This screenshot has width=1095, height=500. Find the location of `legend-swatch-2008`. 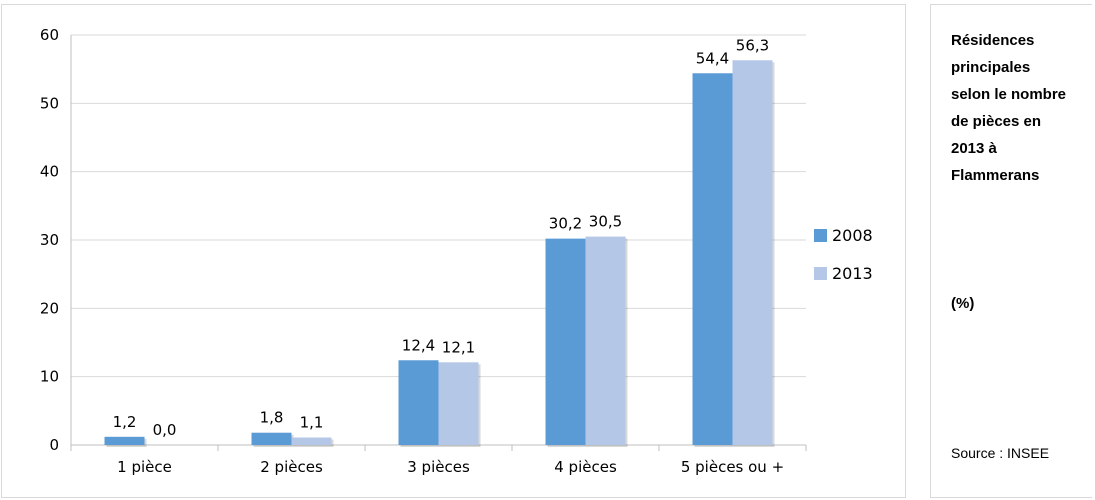

legend-swatch-2008 is located at coordinates (820, 235).